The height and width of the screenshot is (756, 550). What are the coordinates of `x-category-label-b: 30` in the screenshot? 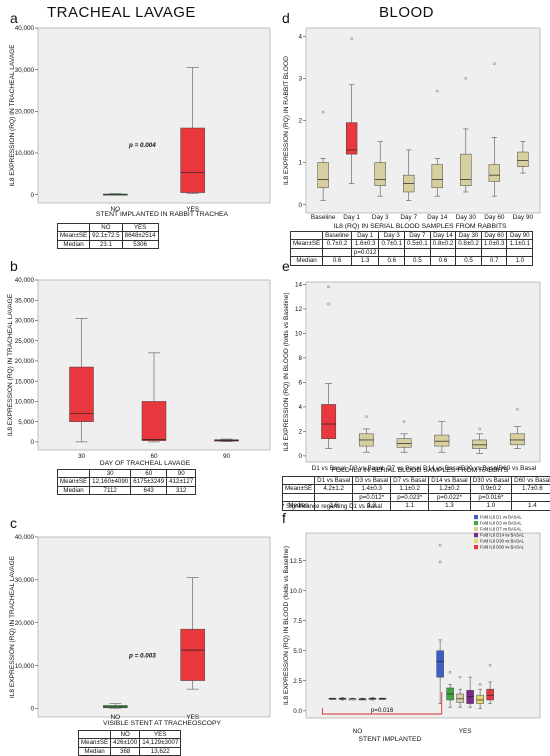 It's located at (82, 456).